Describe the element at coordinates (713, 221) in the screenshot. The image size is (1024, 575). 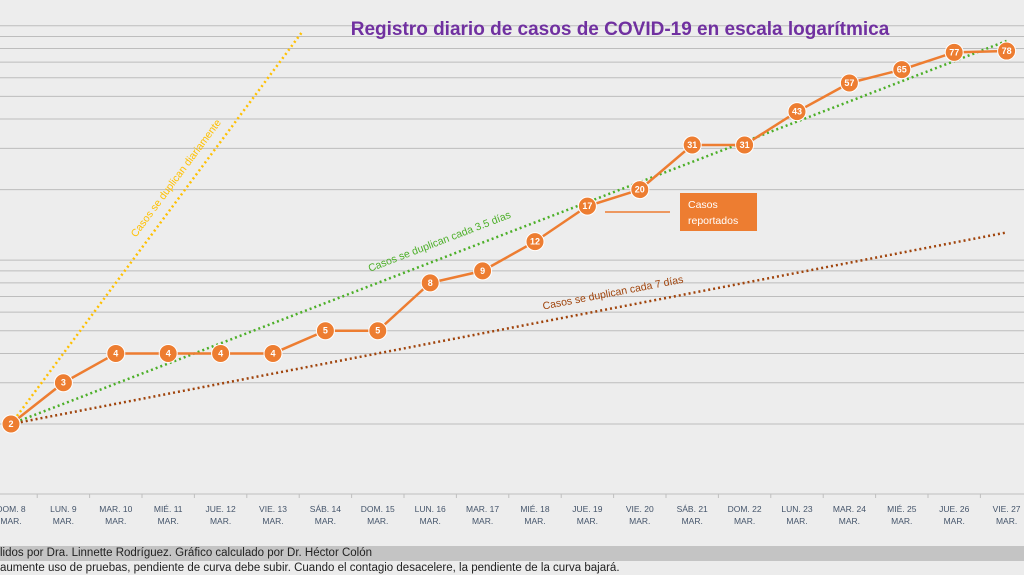
I see `legend-label-2: reportados` at that location.